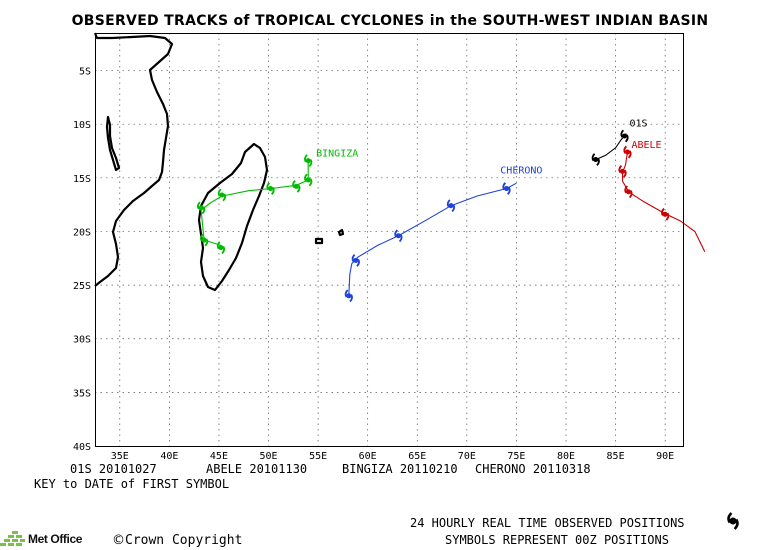 This screenshot has height=550, width=780. Describe the element at coordinates (184, 540) in the screenshot. I see `copyright-text: Crown Copyright` at that location.